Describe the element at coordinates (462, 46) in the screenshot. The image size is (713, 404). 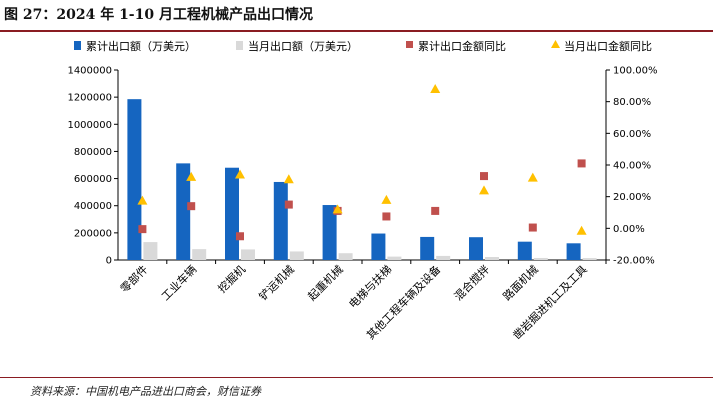
I see `legend-label-2: 累计出口金额同比` at that location.